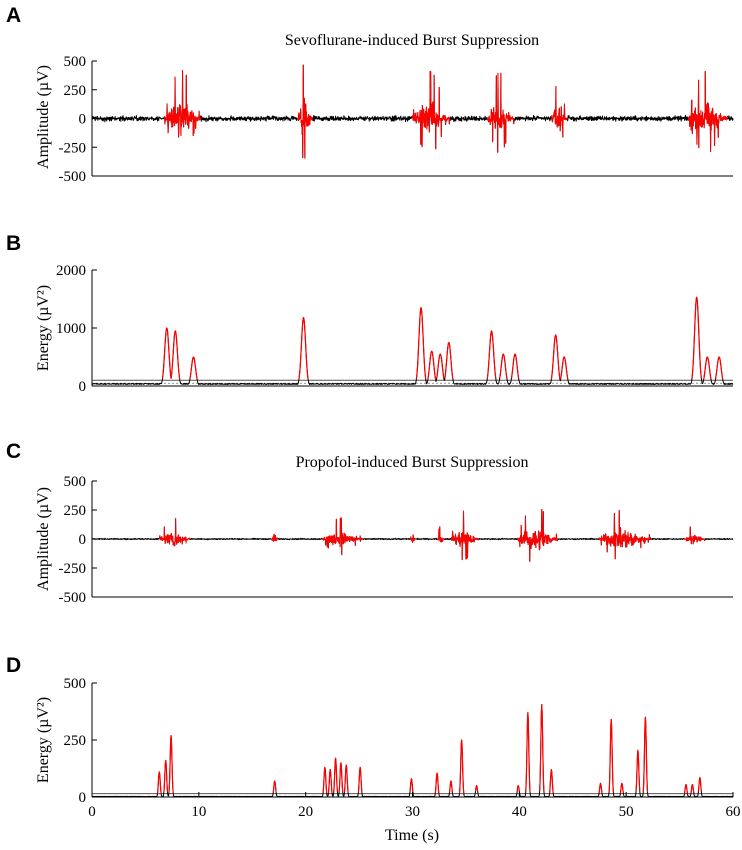 This screenshot has height=850, width=742. I want to click on x-tick-label: 10, so click(198, 812).